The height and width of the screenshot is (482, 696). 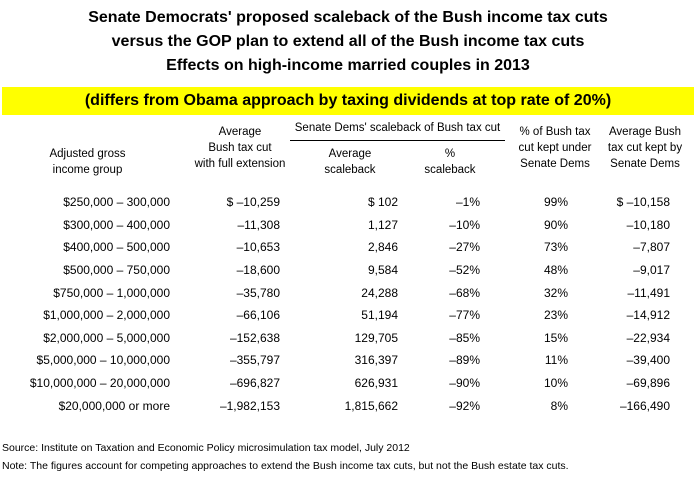 I want to click on income-group-cell: $250,000 – 300,000, so click(x=116, y=202).